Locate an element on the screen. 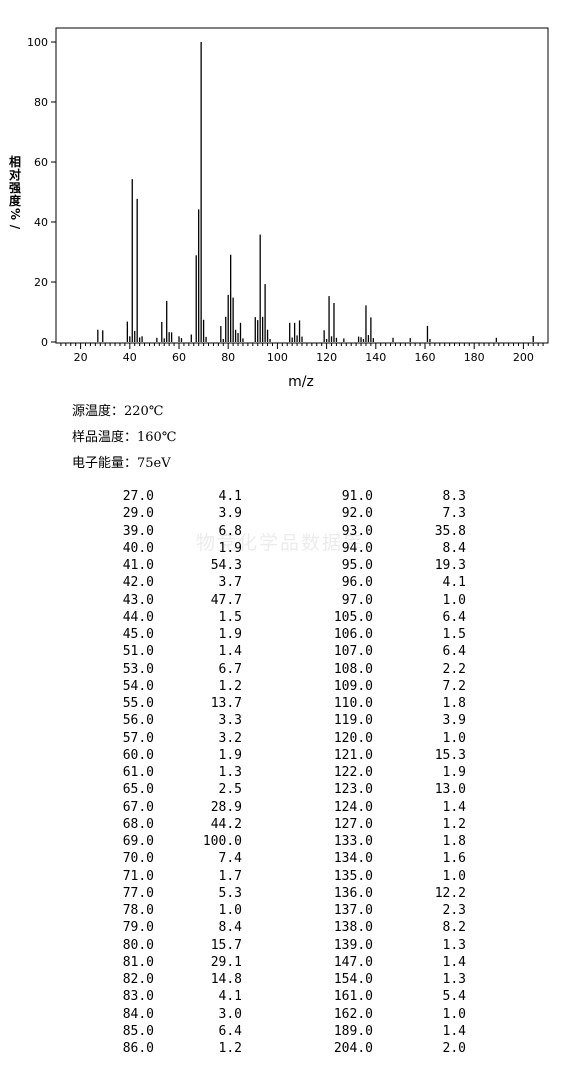 Image resolution: width=570 pixels, height=1068 pixels. mz-left-cell: 40.0 is located at coordinates (138, 548).